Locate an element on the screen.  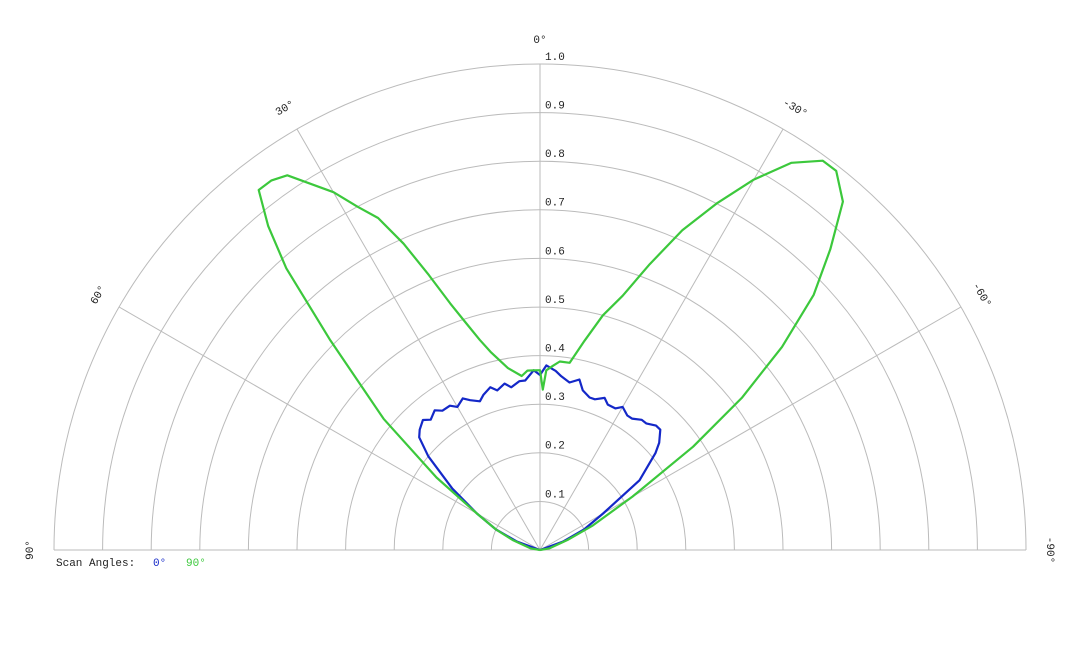
theta-tick-label: 60° is located at coordinates (99, 295).